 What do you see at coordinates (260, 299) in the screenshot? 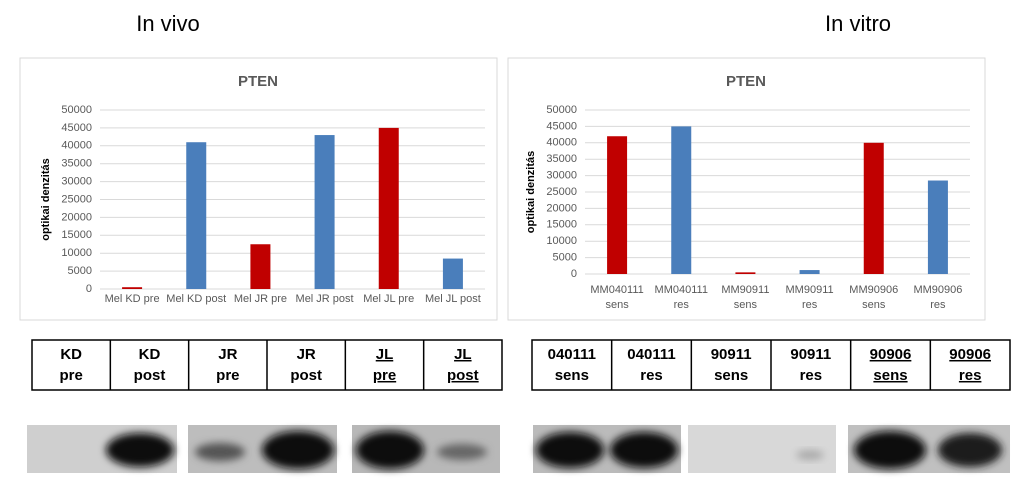
I see `x-tick-label: Mel JR pre` at bounding box center [260, 299].